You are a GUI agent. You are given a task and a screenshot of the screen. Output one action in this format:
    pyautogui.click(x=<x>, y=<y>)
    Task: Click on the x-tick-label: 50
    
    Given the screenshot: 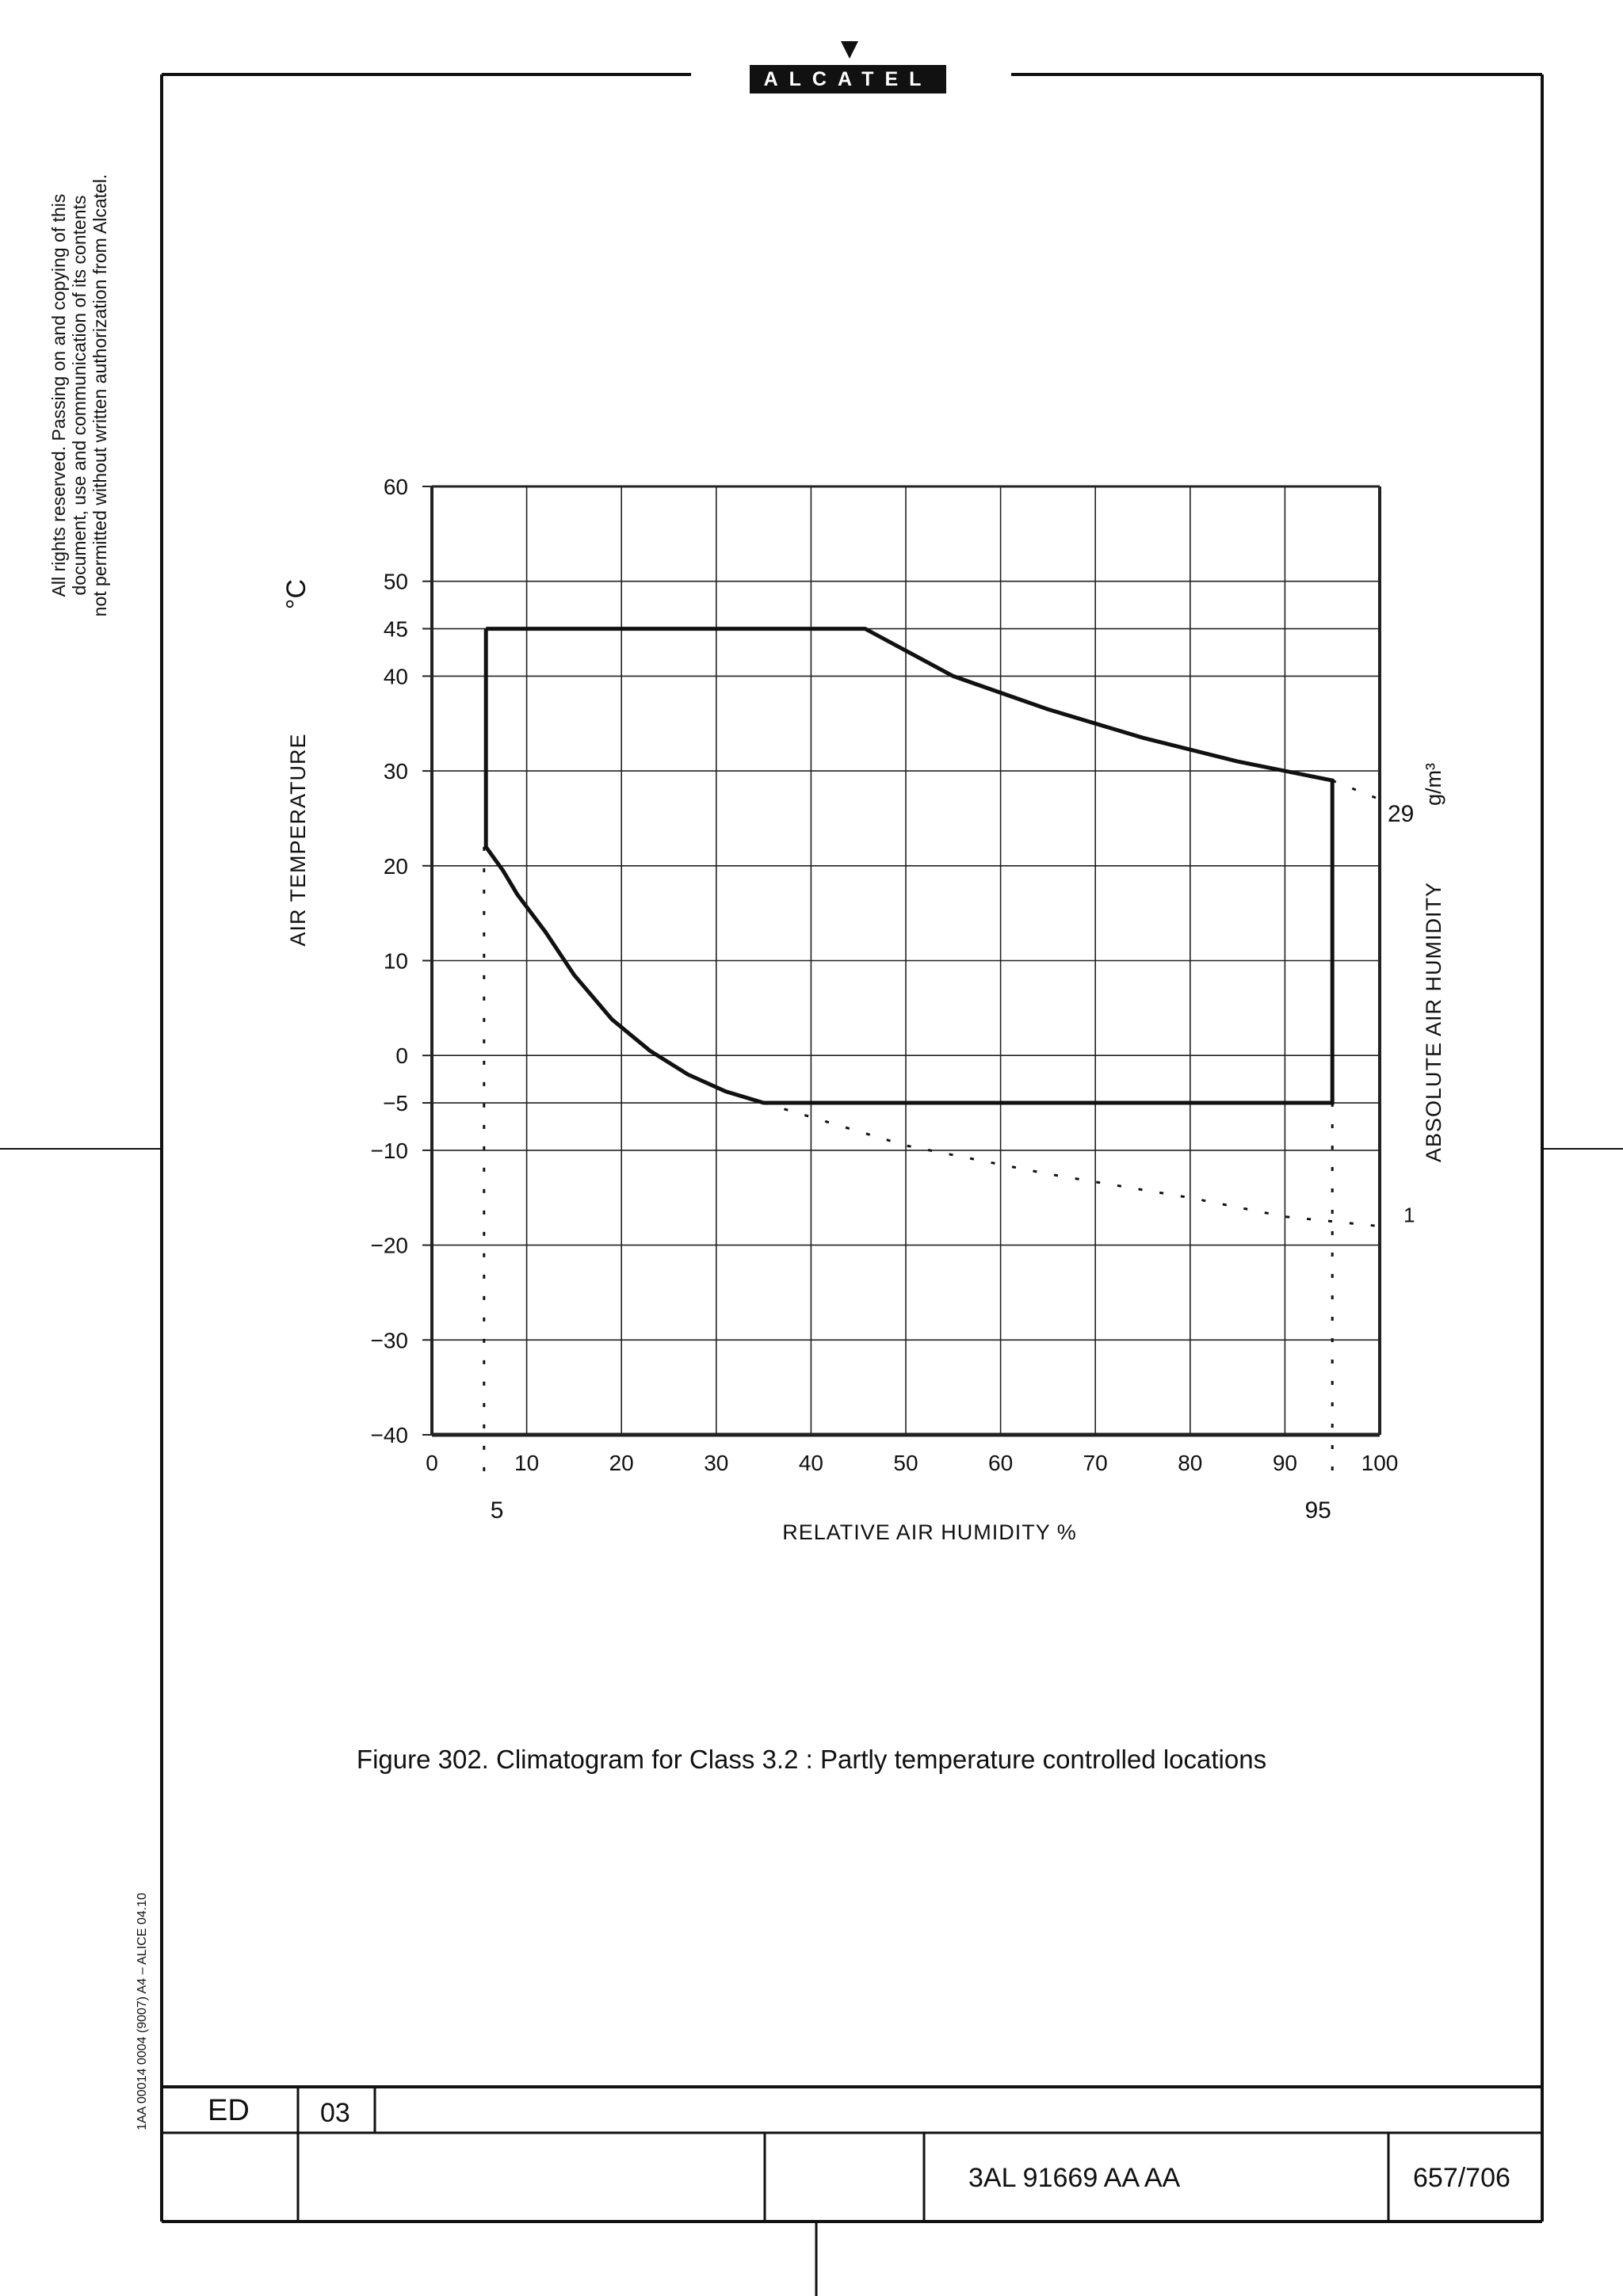 What is the action you would take?
    pyautogui.click(x=905, y=1463)
    